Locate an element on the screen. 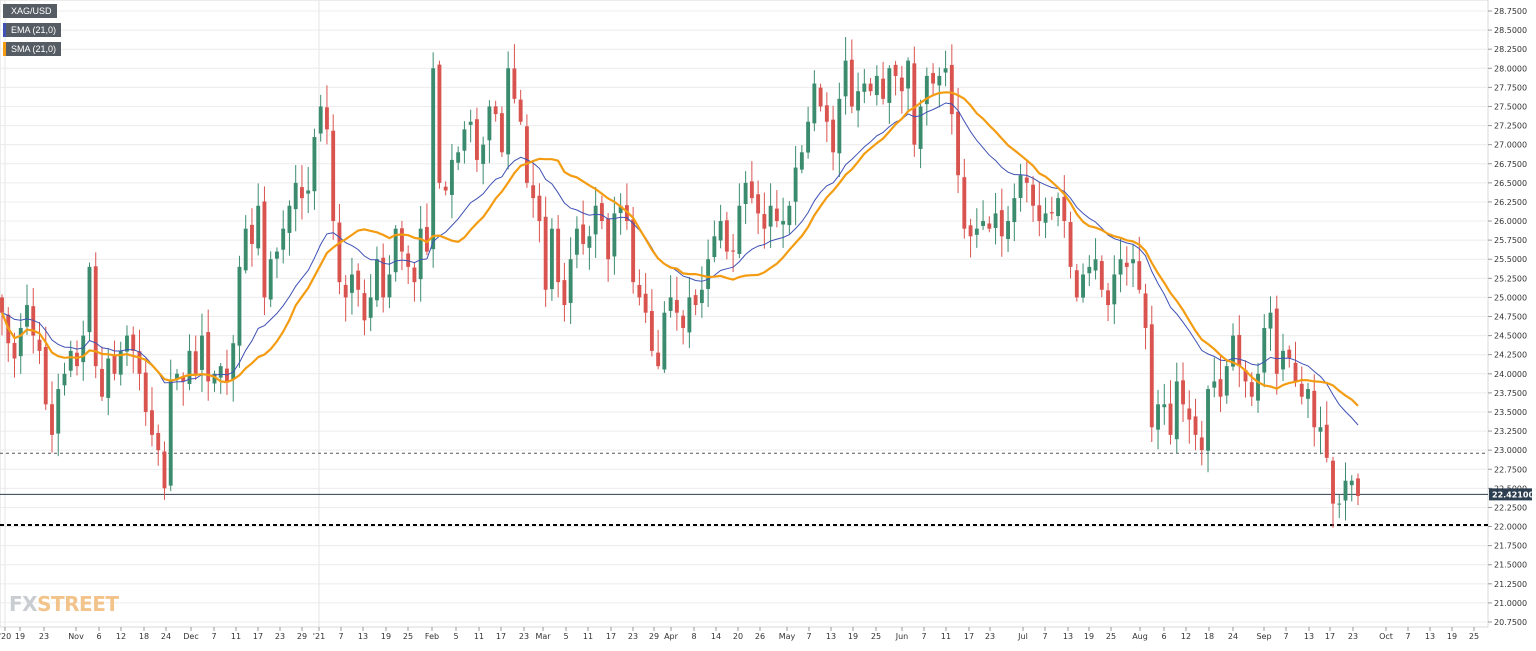  legend-sma: SMA (21,0) is located at coordinates (32, 49).